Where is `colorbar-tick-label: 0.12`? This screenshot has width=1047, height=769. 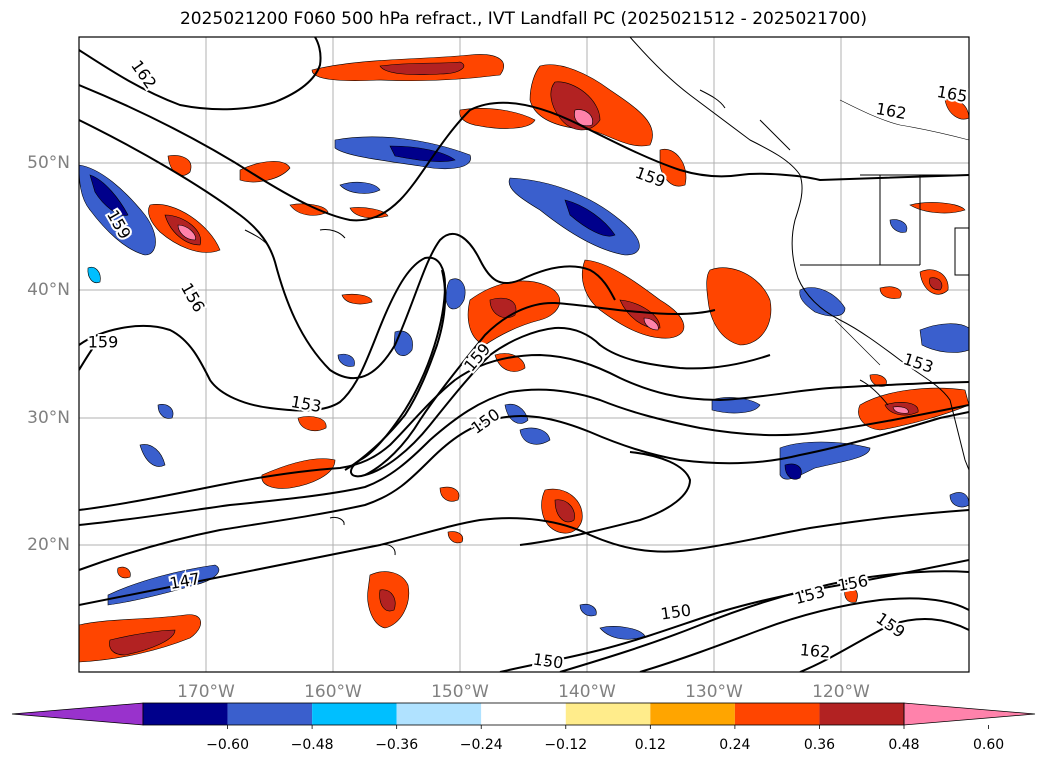 colorbar-tick-label: 0.12 is located at coordinates (650, 745).